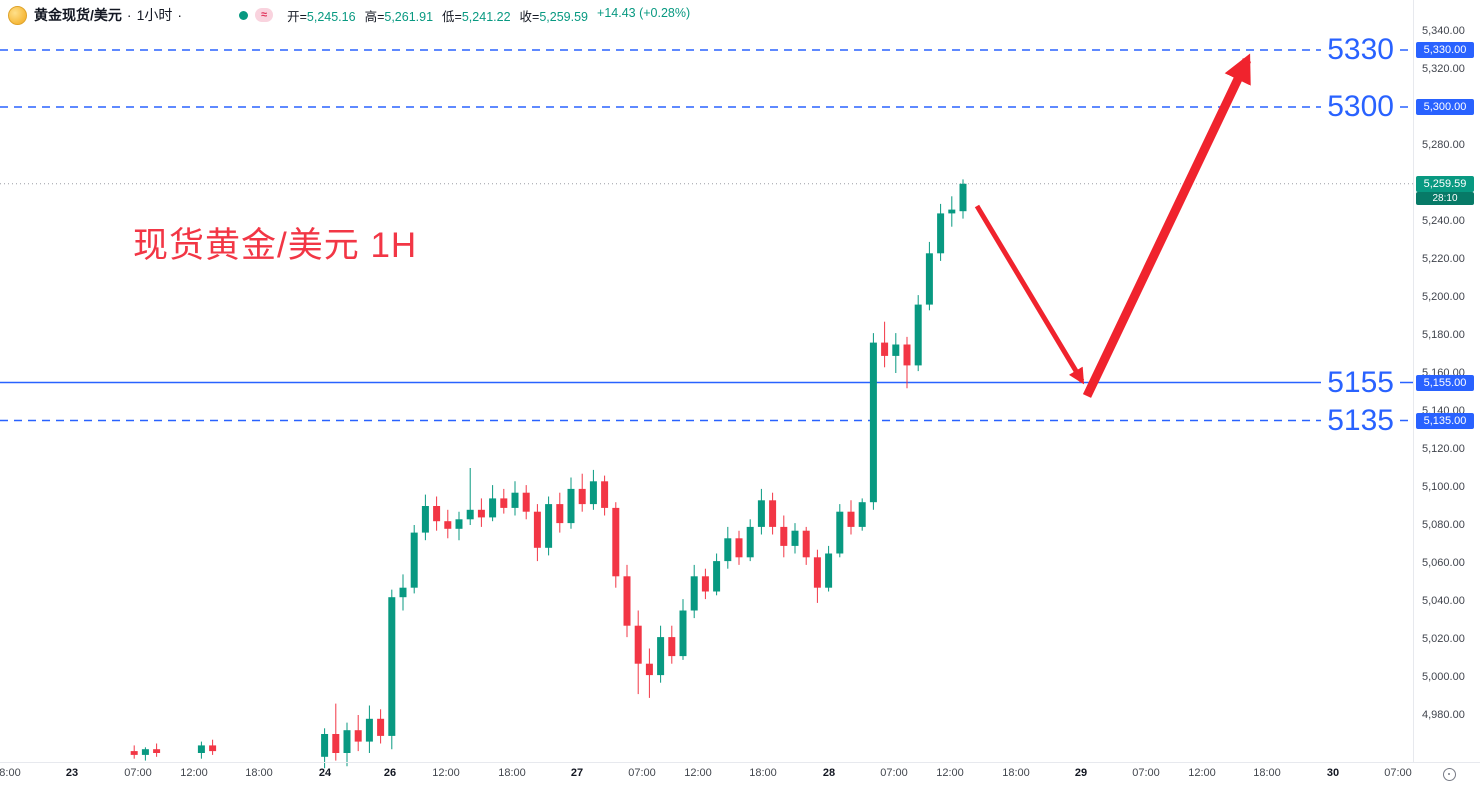  What do you see at coordinates (264, 15) in the screenshot?
I see `delayed-data-badge: ≈` at bounding box center [264, 15].